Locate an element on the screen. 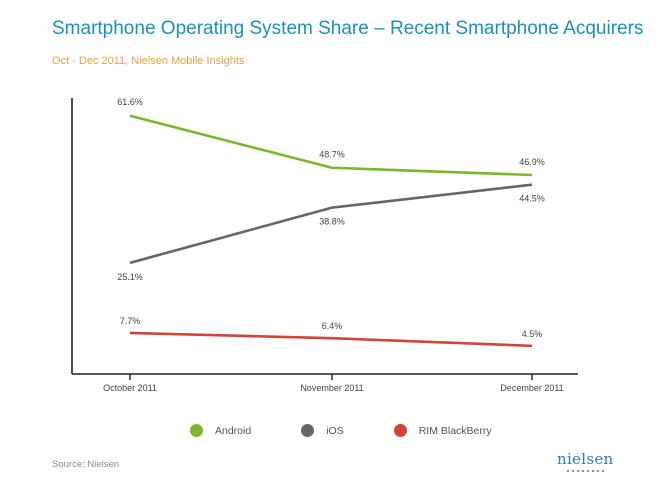 Image resolution: width=660 pixels, height=494 pixels. legend-label-ios: iOS is located at coordinates (335, 430).